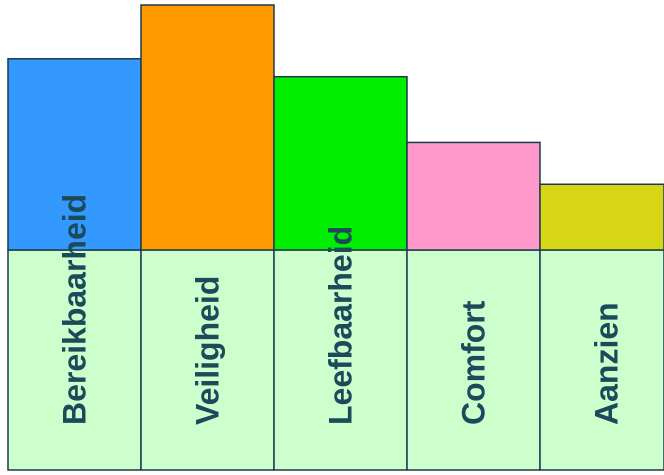 This screenshot has width=664, height=475. I want to click on bar-comfort, so click(473, 196).